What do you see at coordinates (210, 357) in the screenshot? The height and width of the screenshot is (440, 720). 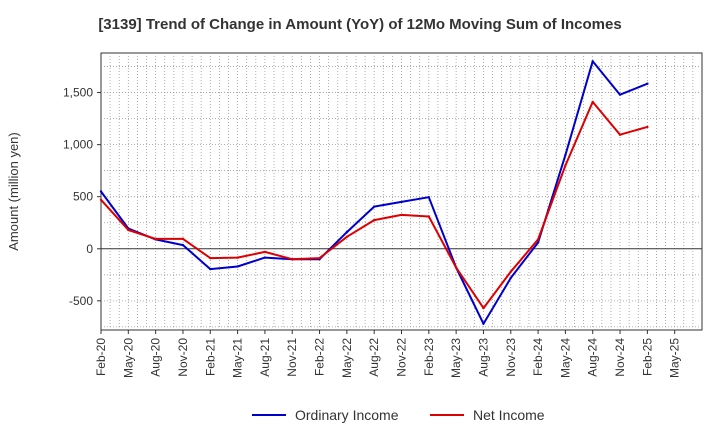 I see `x-tick-label: Feb-21` at bounding box center [210, 357].